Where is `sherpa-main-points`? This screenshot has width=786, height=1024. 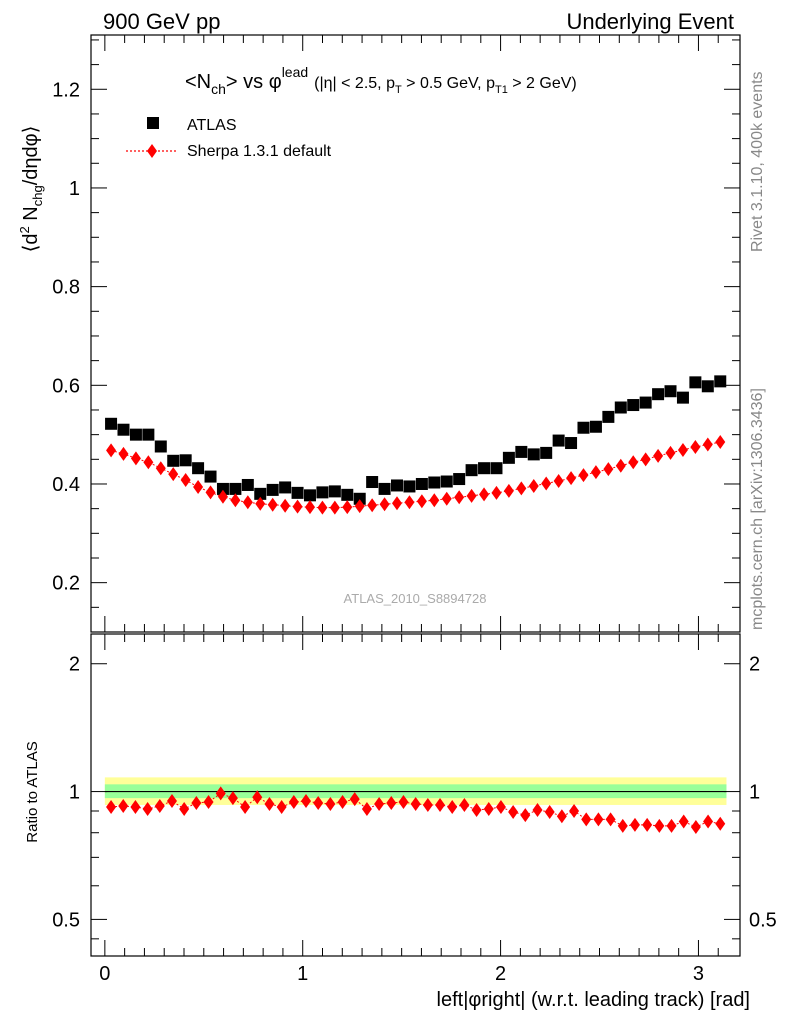
sherpa-main-points is located at coordinates (416, 475).